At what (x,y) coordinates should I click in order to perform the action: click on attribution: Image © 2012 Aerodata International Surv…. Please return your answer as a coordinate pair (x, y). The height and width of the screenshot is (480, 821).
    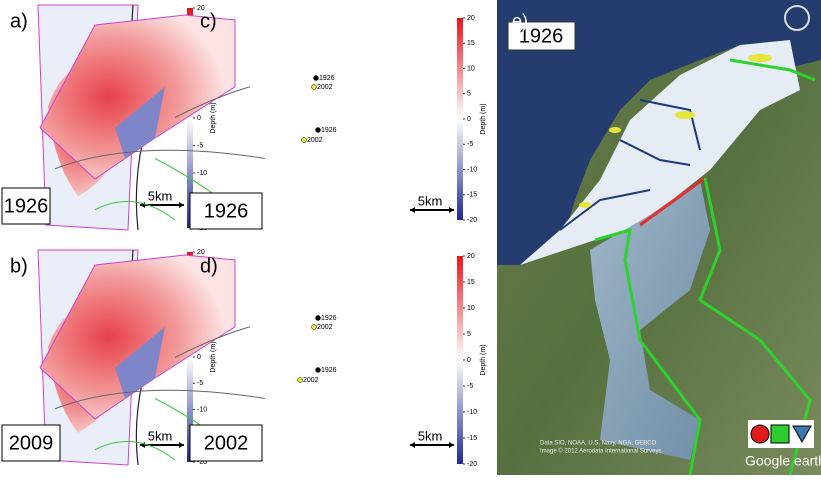
    Looking at the image, I should click on (601, 451).